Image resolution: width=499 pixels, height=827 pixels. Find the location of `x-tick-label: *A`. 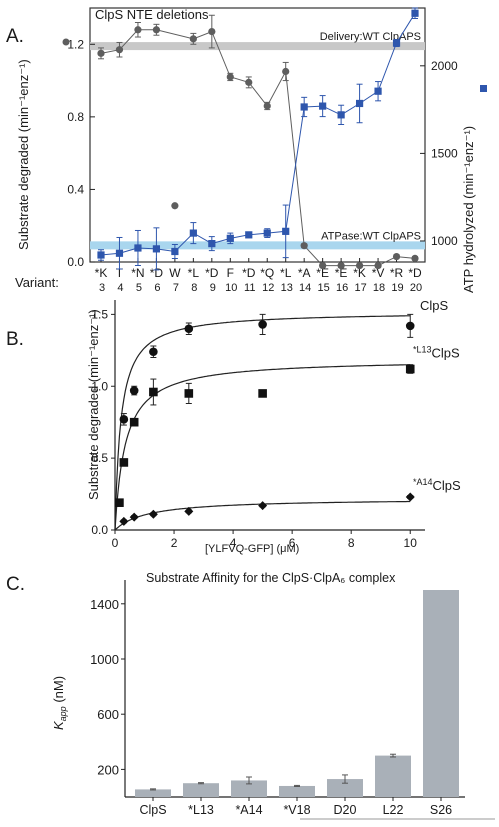

x-tick-label: *A is located at coordinates (304, 273).